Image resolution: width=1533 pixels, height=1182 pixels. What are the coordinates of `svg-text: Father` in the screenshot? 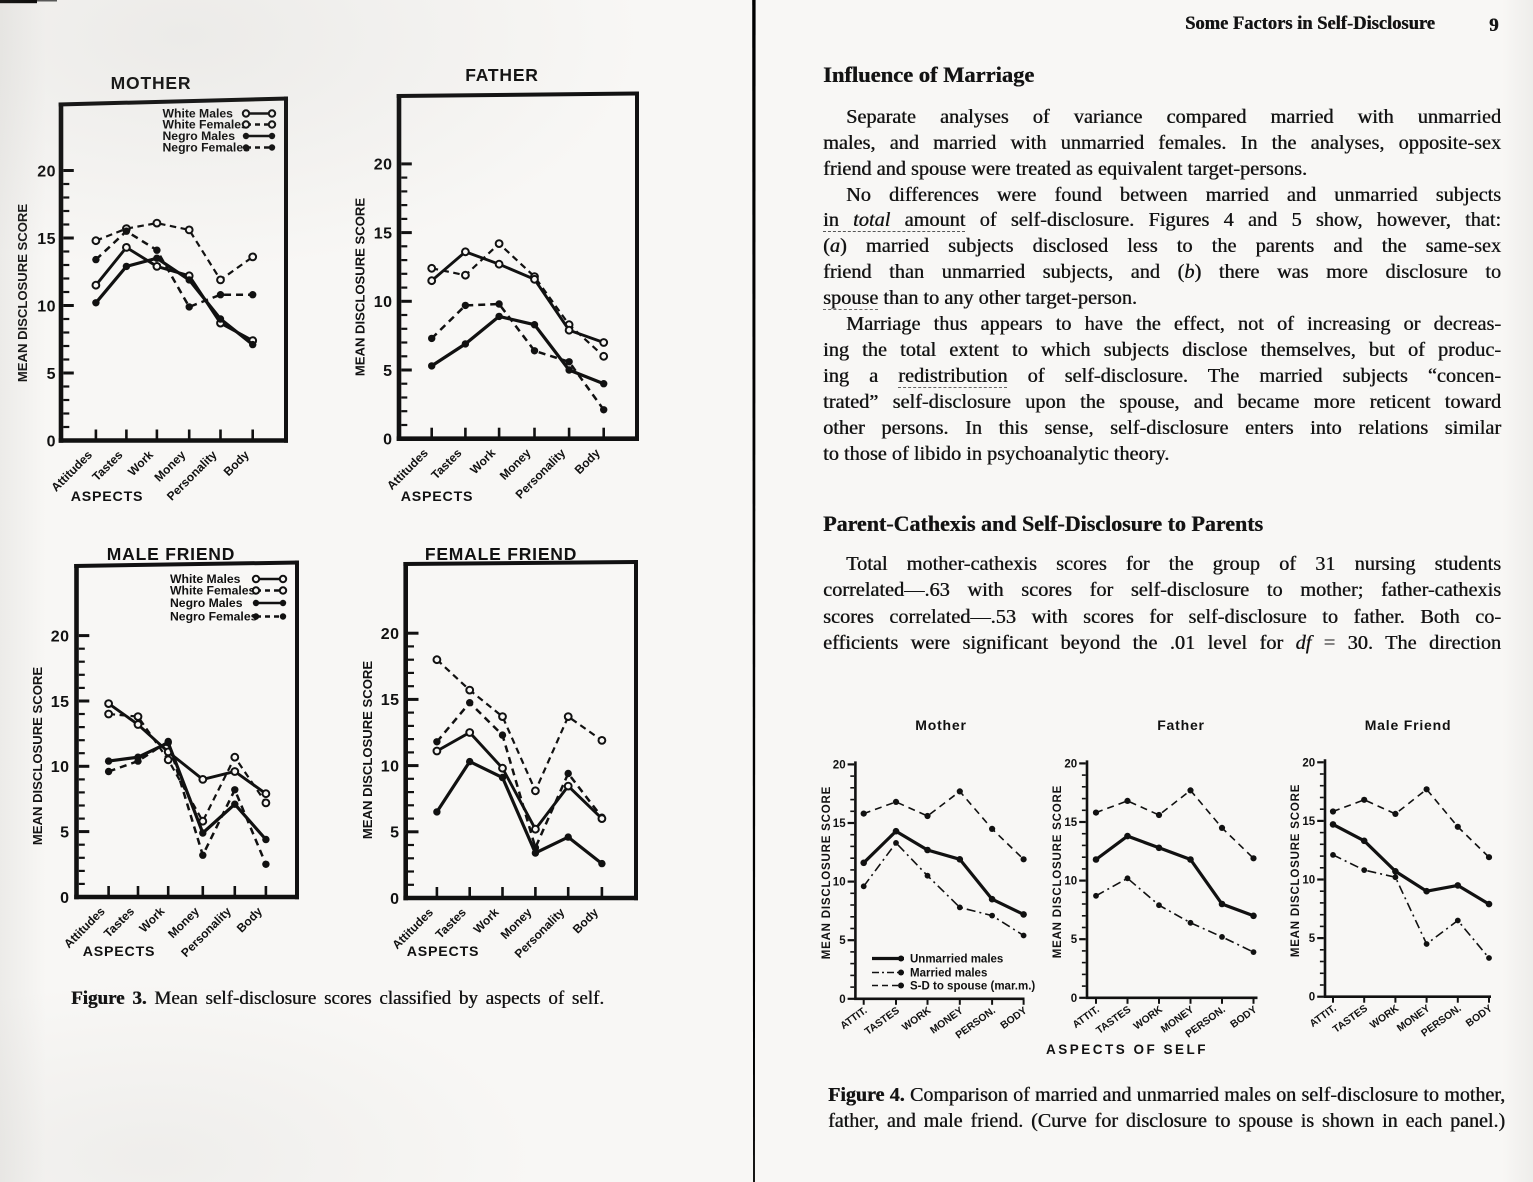 It's located at (1181, 725).